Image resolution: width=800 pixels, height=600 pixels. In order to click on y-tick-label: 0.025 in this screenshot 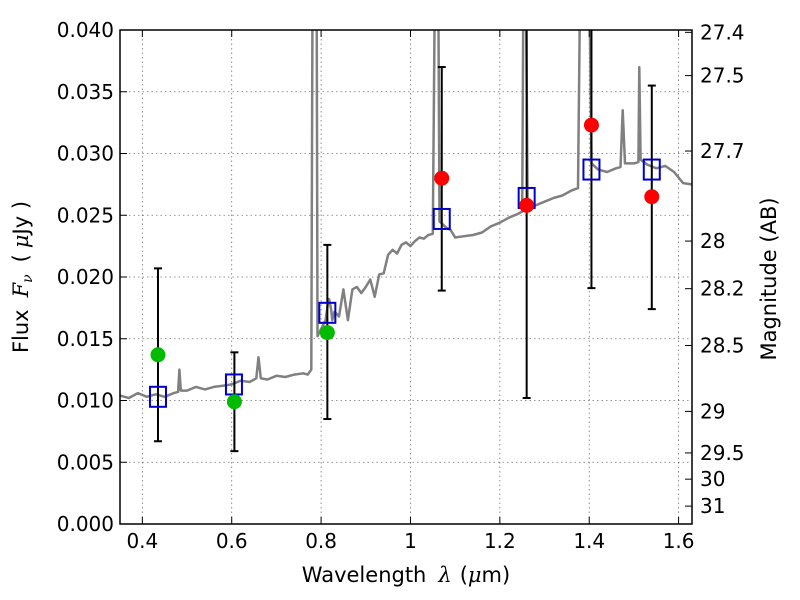, I will do `click(85, 215)`.